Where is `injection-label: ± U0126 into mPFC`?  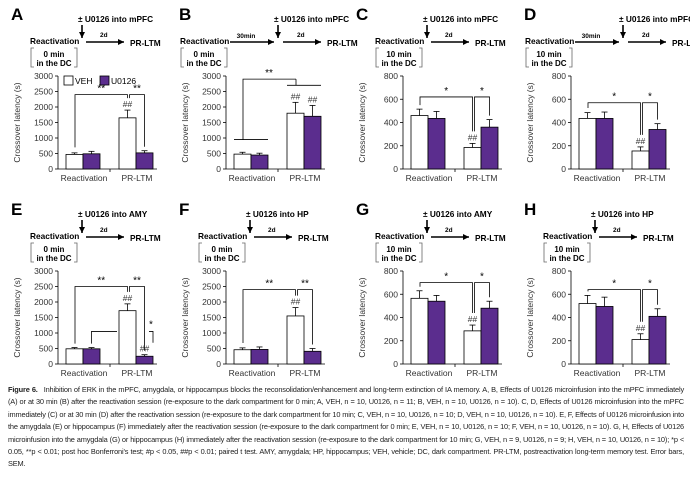 injection-label: ± U0126 into mPFC is located at coordinates (311, 19).